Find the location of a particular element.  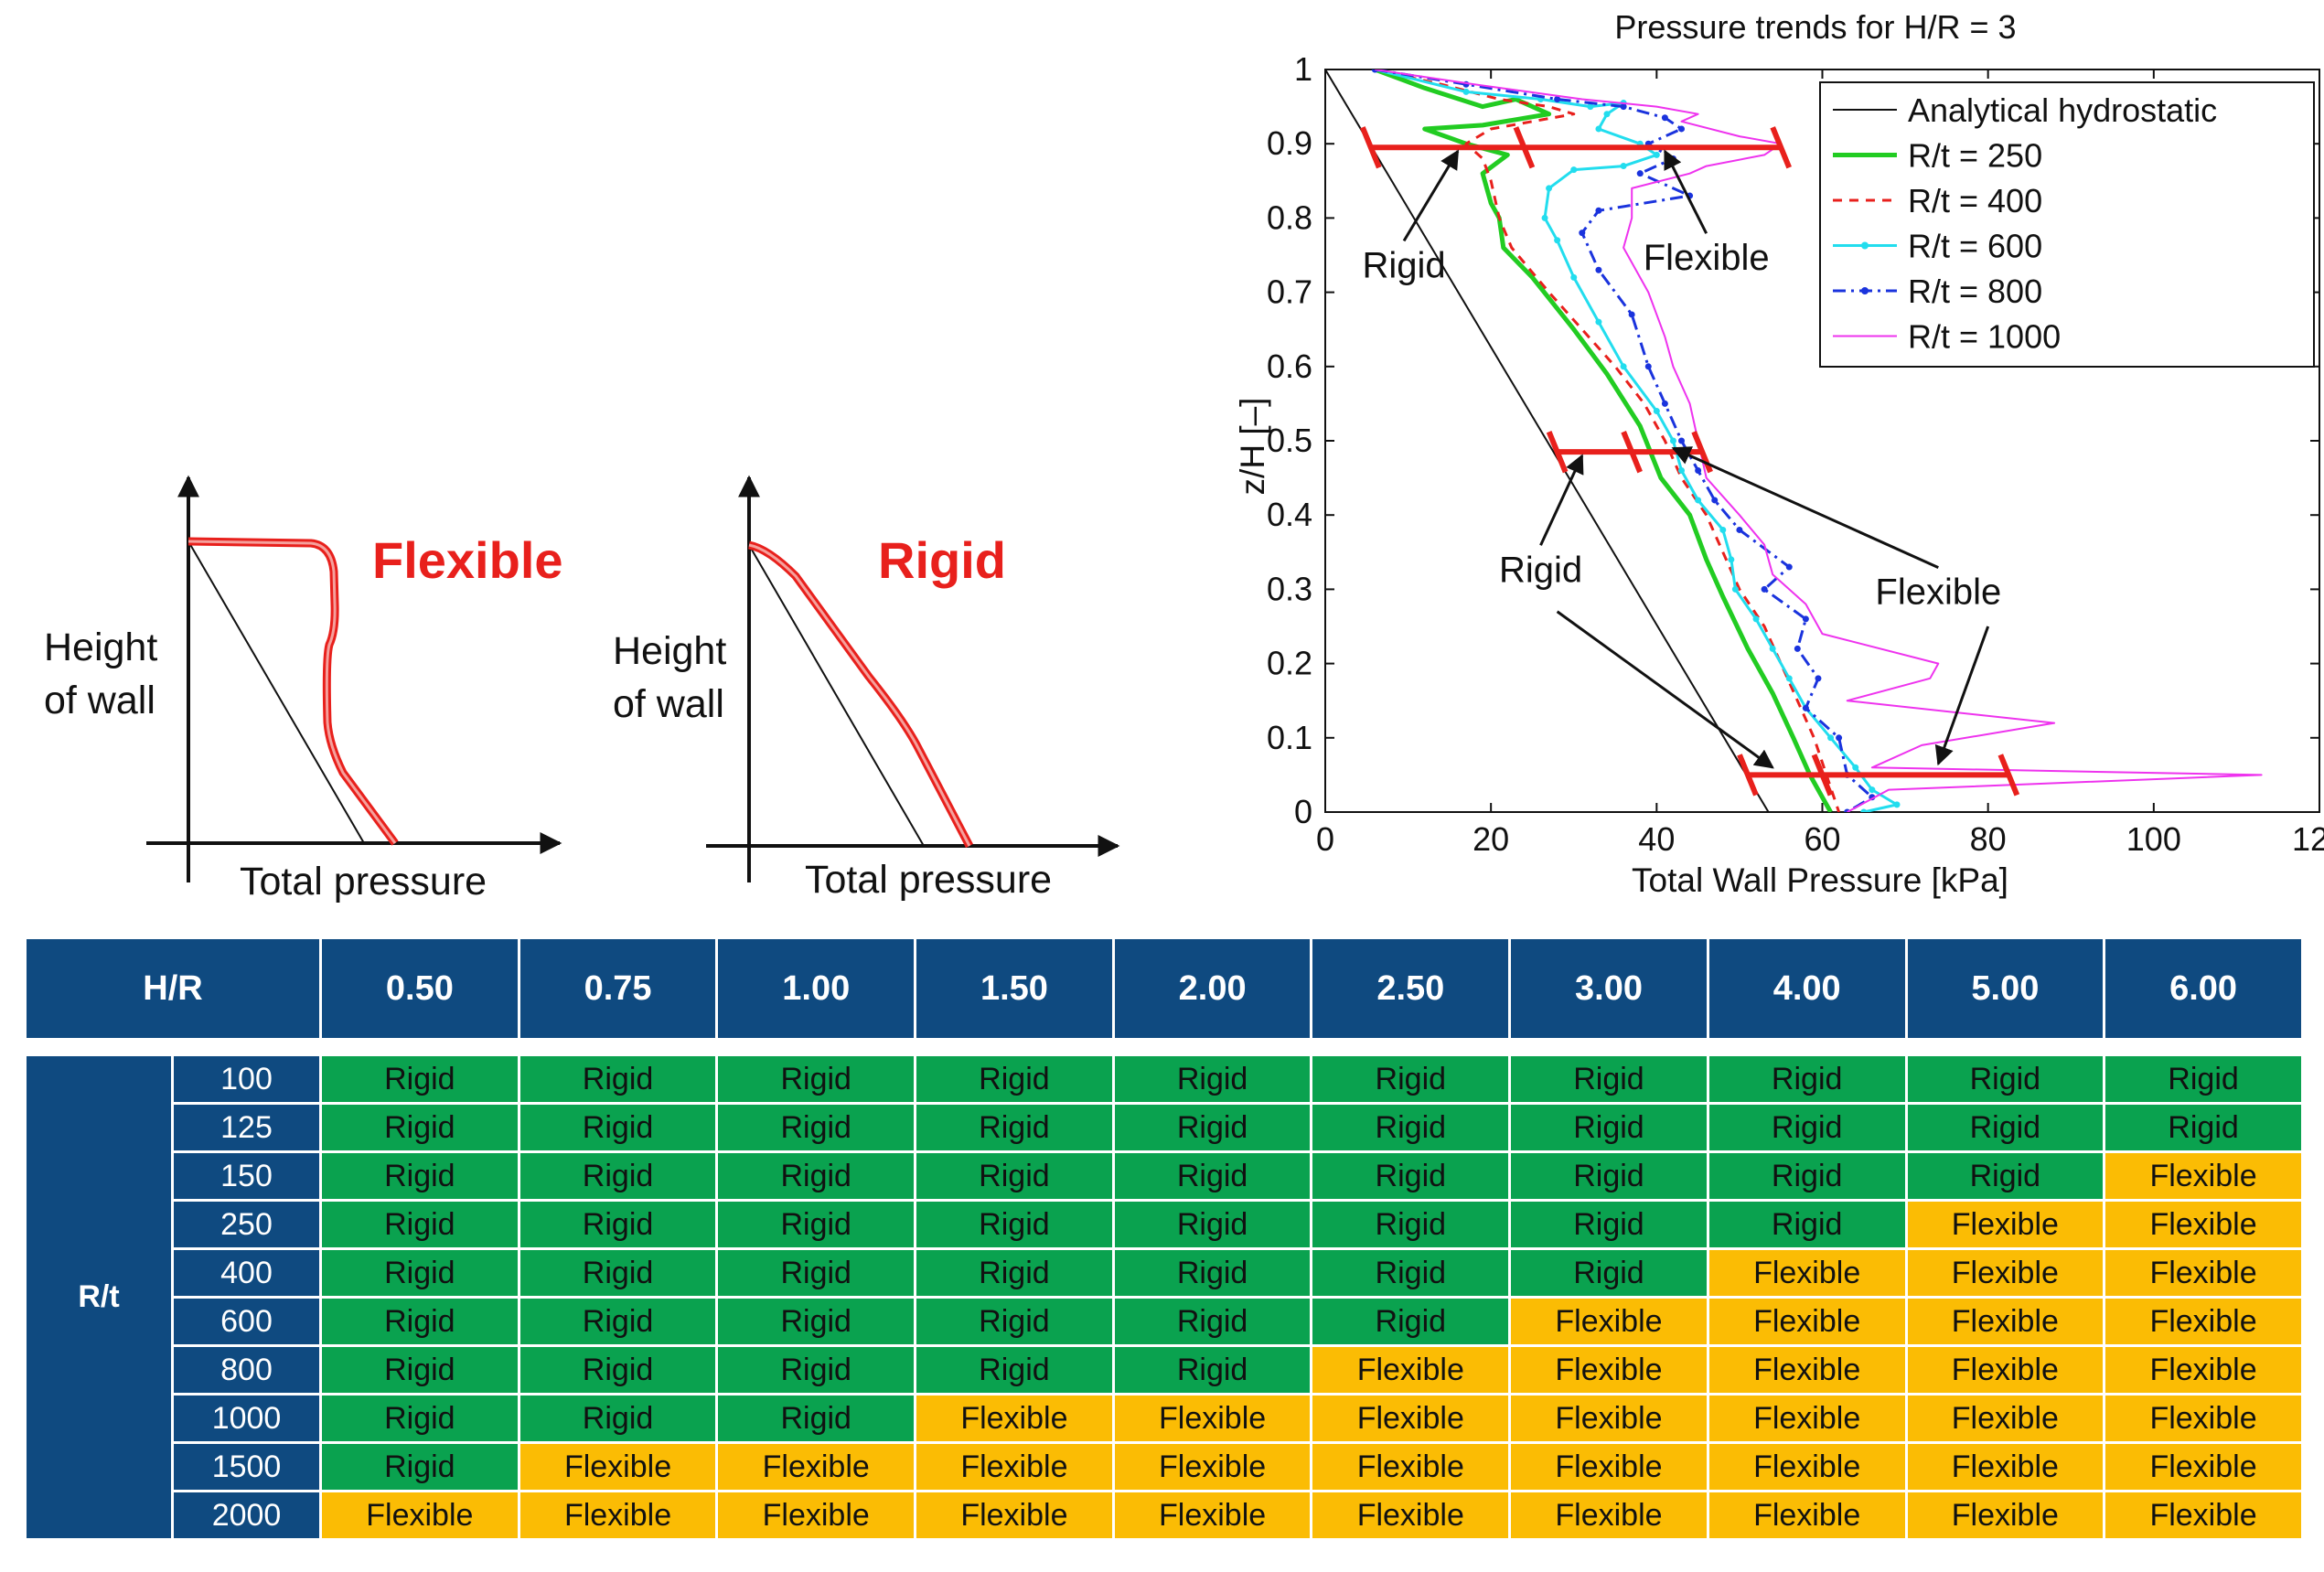

flexible-ylabel-line1: Height is located at coordinates (100, 648).